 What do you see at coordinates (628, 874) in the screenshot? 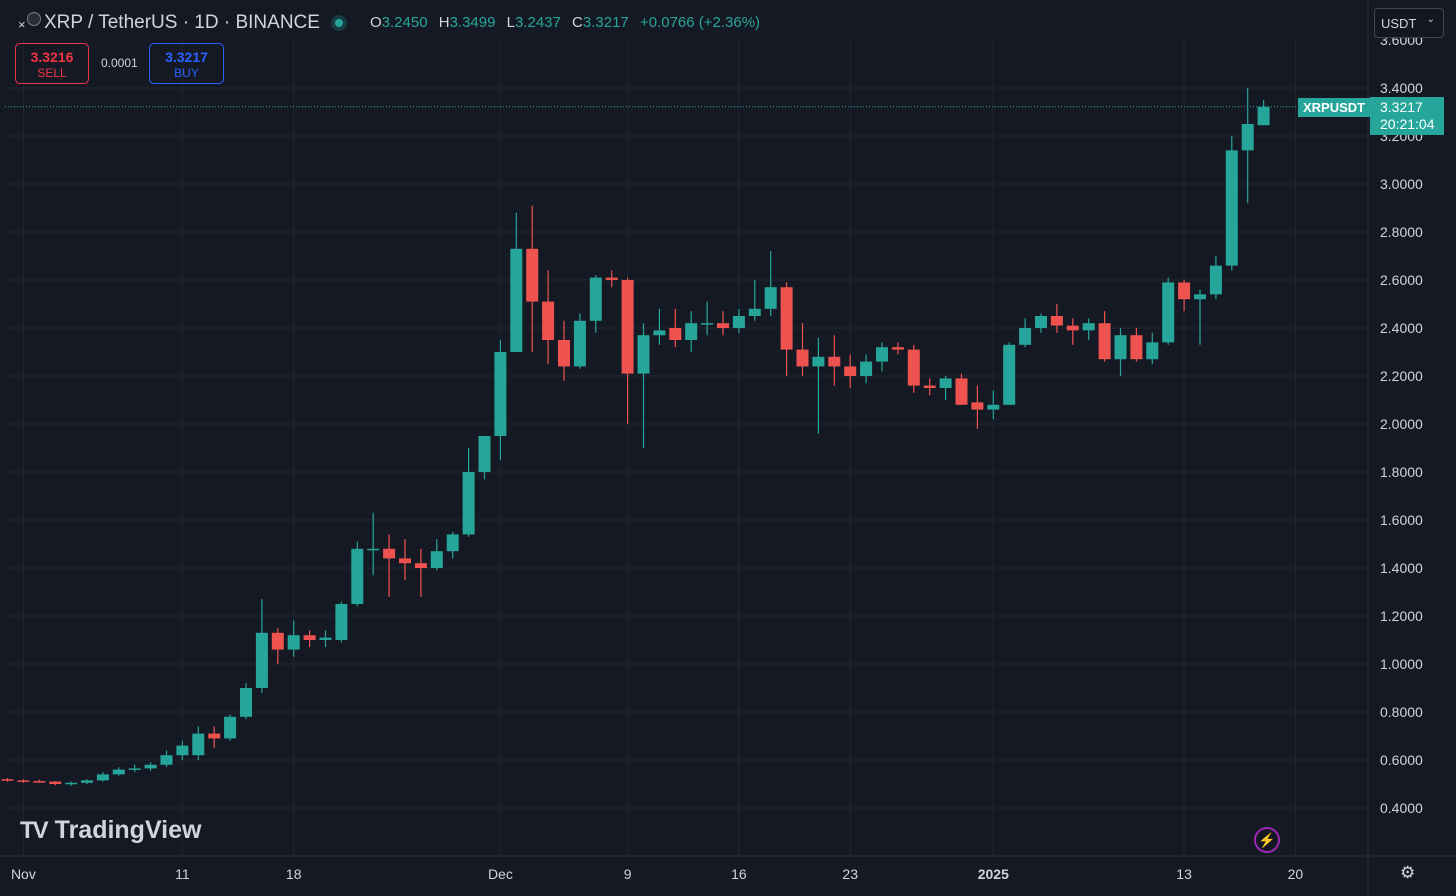
I see `x-axis-tick-label: 9` at bounding box center [628, 874].